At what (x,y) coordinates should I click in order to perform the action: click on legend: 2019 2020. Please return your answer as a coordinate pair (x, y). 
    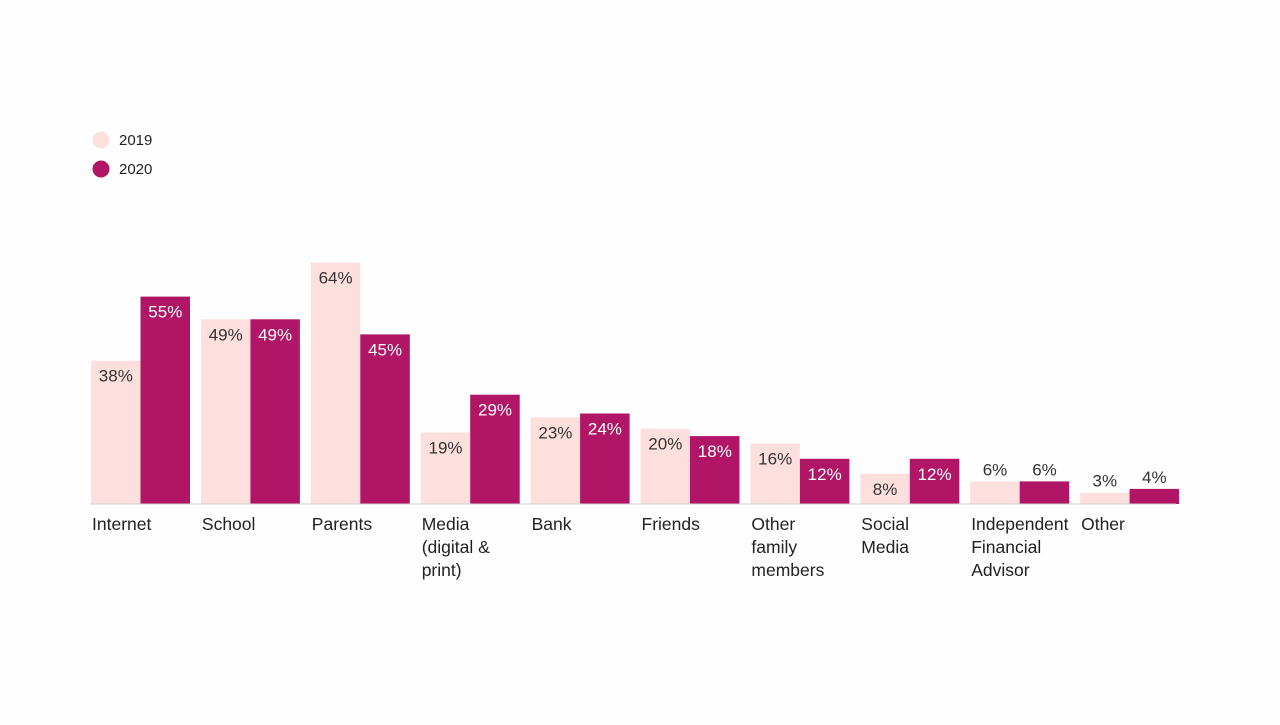
    Looking at the image, I should click on (122, 154).